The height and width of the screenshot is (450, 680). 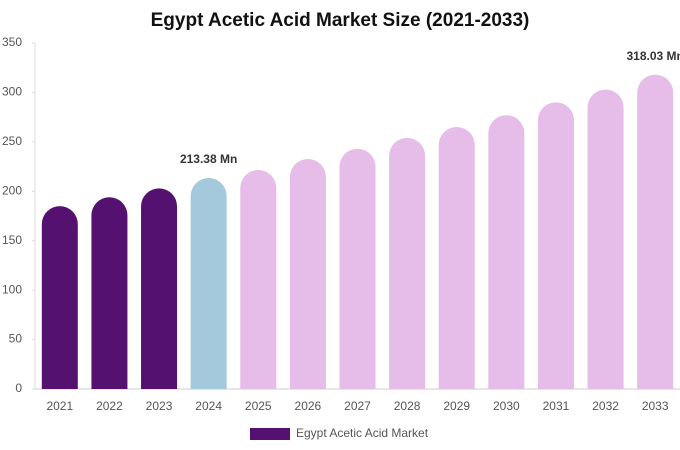 I want to click on x-tick-label: 2029, so click(x=456, y=406).